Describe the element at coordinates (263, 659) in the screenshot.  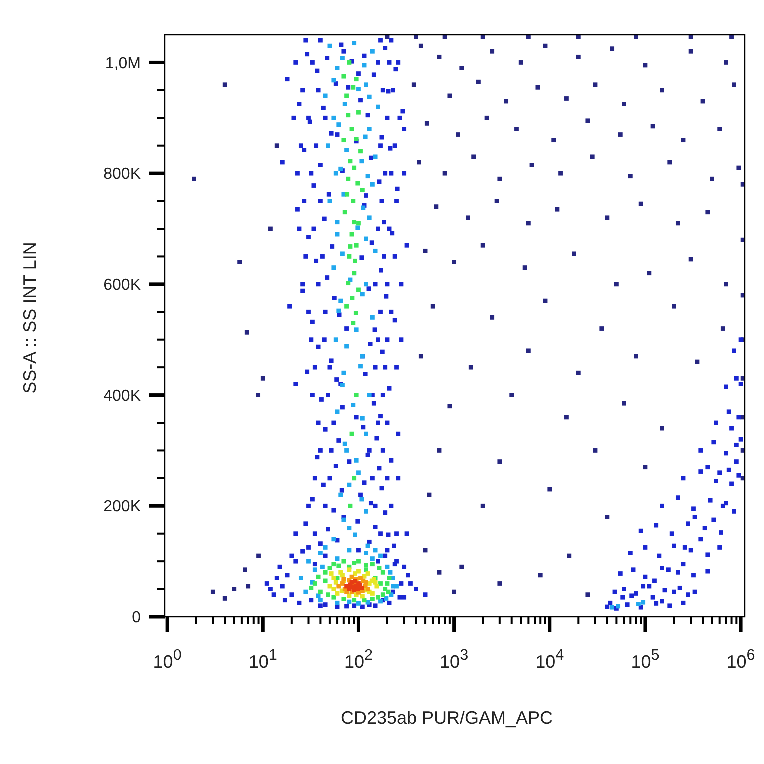
I see `x-tick-label: 10$^{1}$` at that location.